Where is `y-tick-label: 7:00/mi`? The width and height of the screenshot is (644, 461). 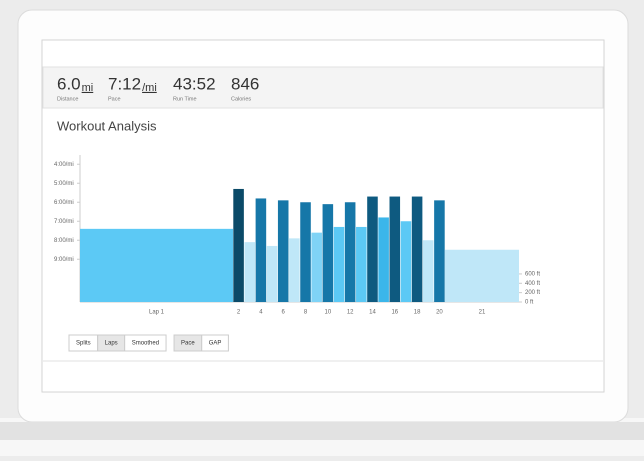
y-tick-label: 7:00/mi is located at coordinates (64, 222).